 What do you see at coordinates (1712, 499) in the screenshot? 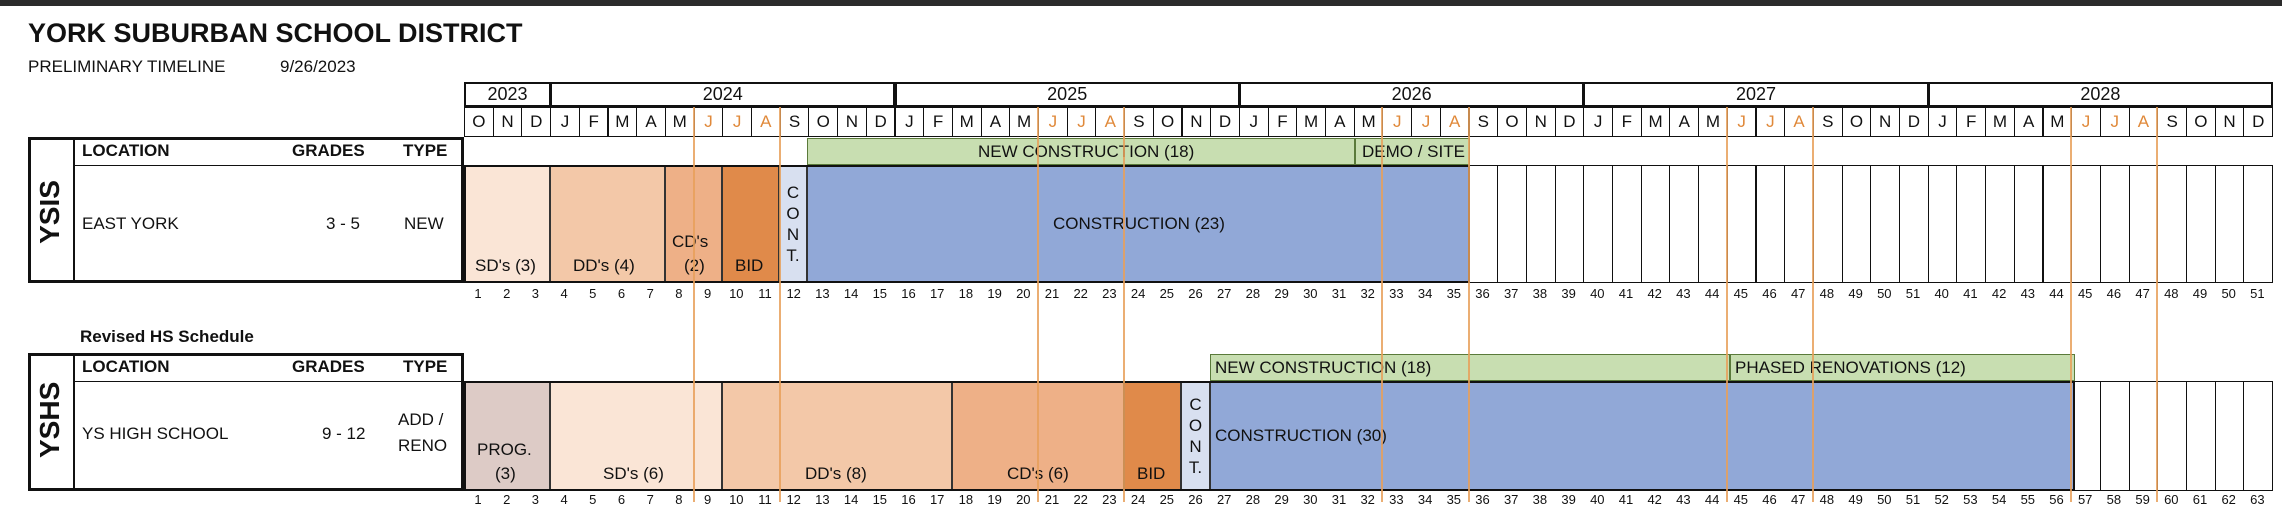
I see `yshs-month-number: 44` at bounding box center [1712, 499].